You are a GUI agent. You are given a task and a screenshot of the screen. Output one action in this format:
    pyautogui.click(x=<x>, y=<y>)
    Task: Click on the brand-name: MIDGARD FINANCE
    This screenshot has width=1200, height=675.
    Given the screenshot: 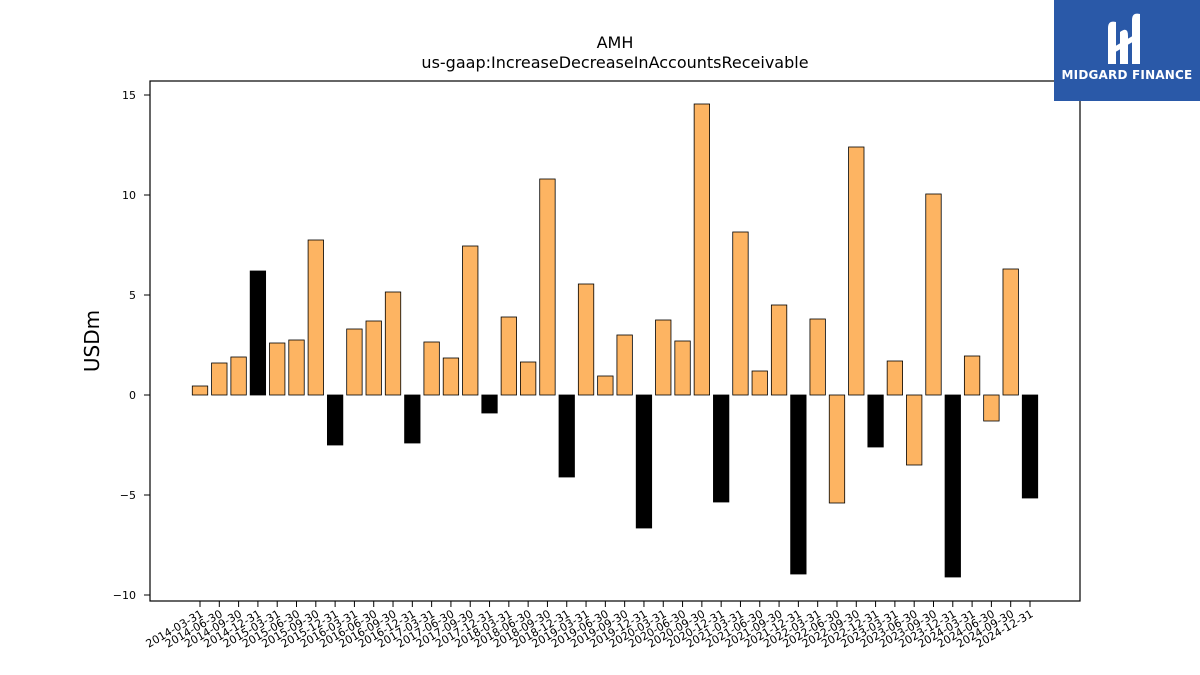 What is the action you would take?
    pyautogui.click(x=1127, y=75)
    